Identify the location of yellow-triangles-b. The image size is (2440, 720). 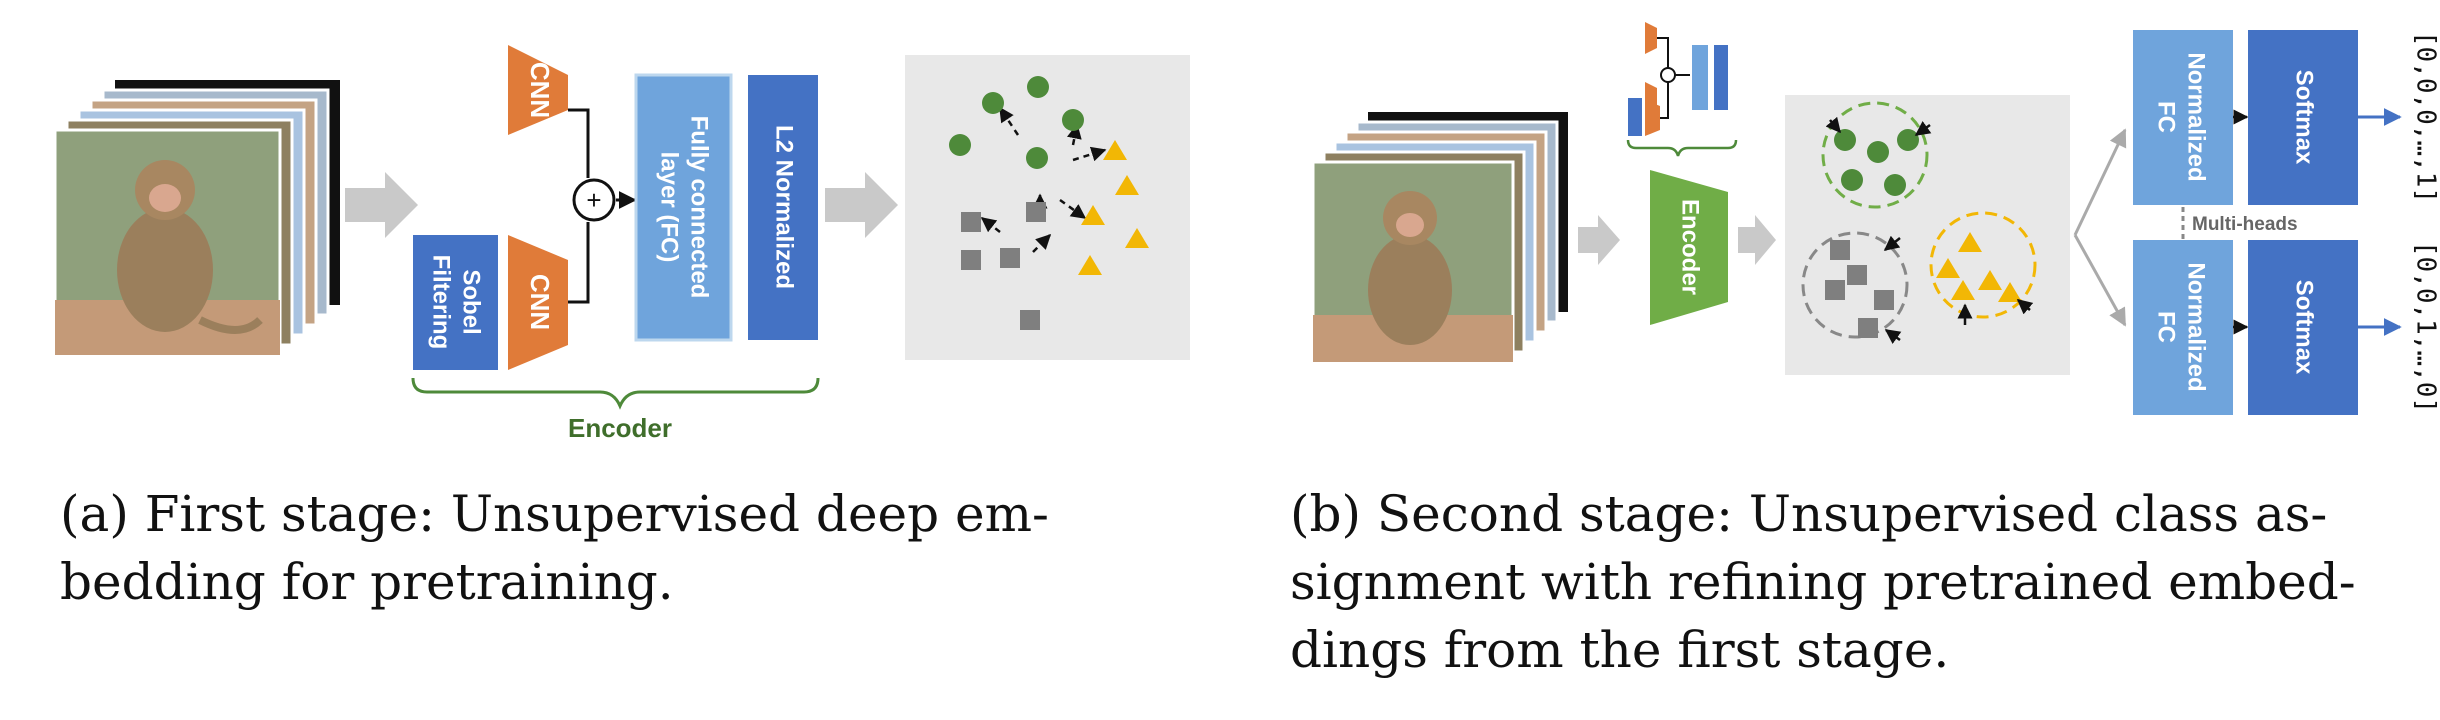
(1979, 267).